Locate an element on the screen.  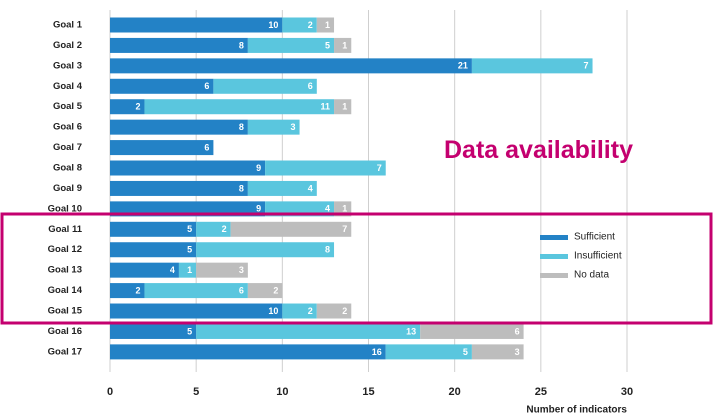
x-tick-label: 0 is located at coordinates (110, 392).